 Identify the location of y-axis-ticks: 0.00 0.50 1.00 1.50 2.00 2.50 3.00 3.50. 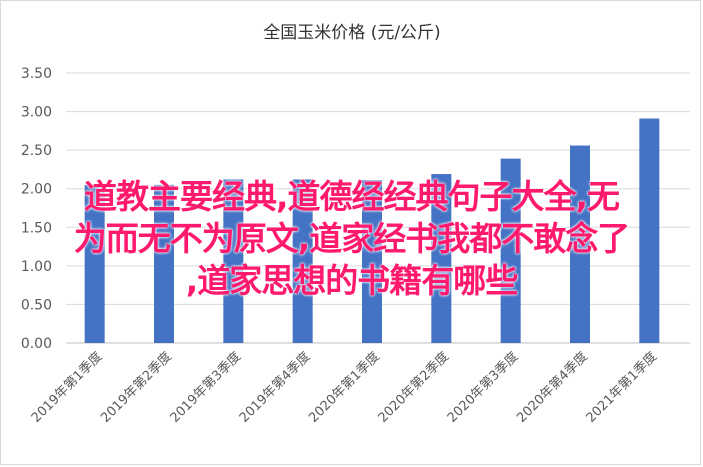
(36, 209).